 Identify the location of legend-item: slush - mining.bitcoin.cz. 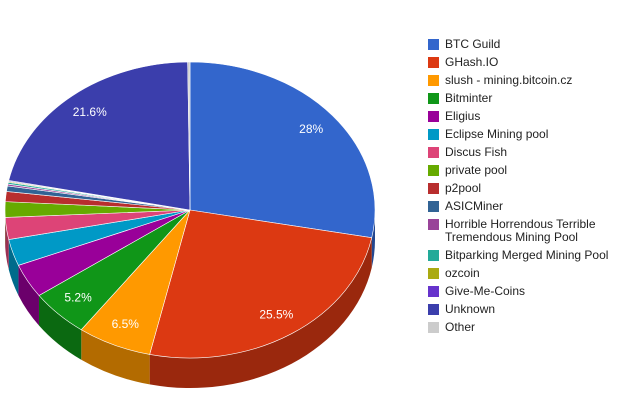
(523, 80).